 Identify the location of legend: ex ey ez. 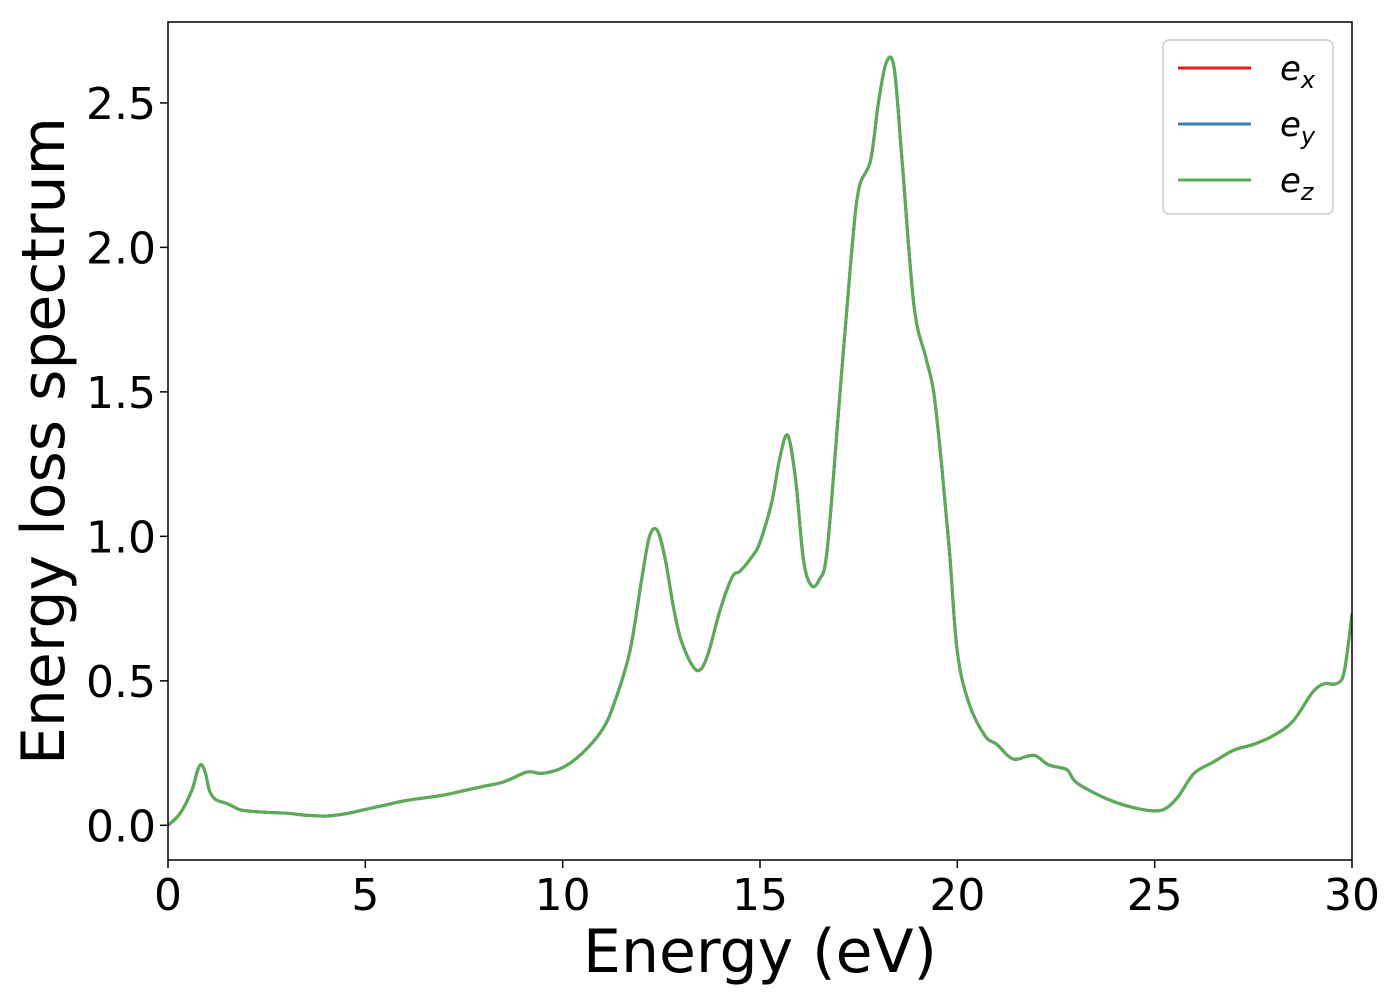
(1248, 127).